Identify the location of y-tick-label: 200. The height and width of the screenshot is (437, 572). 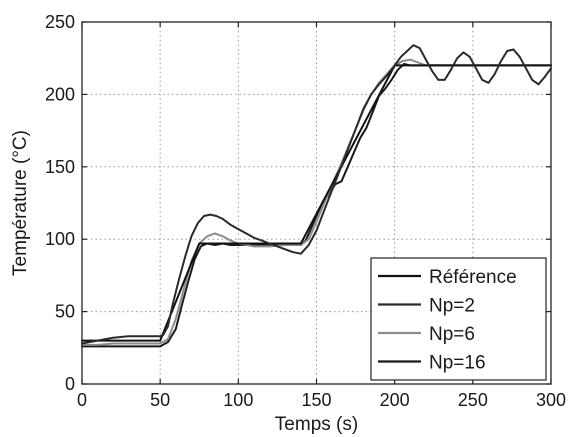
(60, 94).